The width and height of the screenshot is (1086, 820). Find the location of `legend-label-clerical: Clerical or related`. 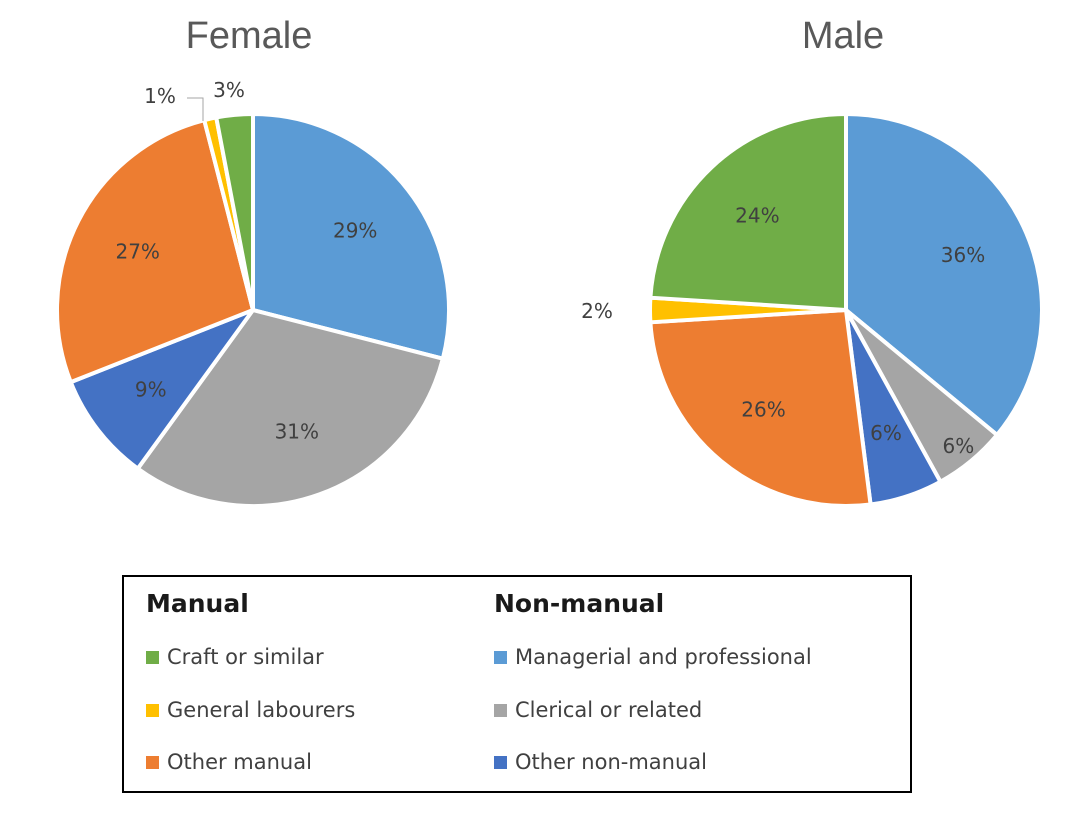

legend-label-clerical: Clerical or related is located at coordinates (609, 710).